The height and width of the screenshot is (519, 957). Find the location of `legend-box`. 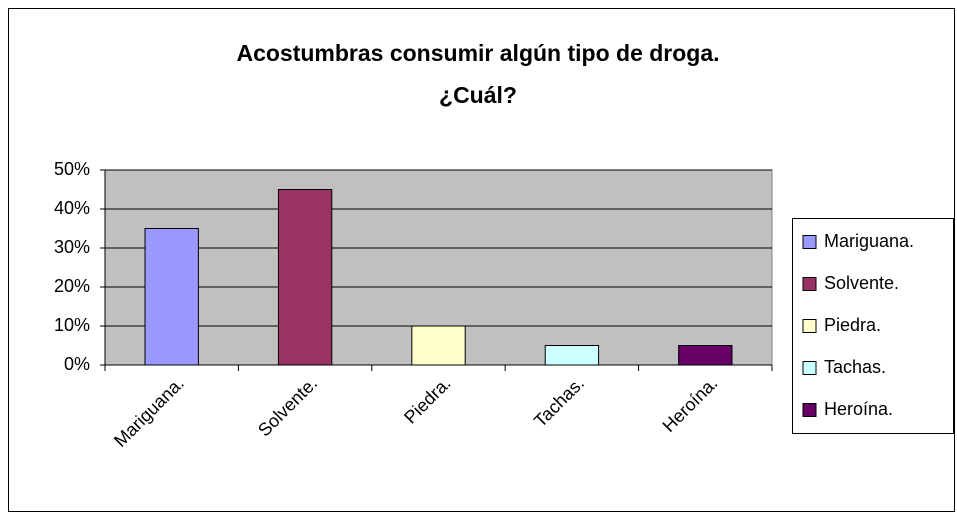

legend-box is located at coordinates (873, 326).